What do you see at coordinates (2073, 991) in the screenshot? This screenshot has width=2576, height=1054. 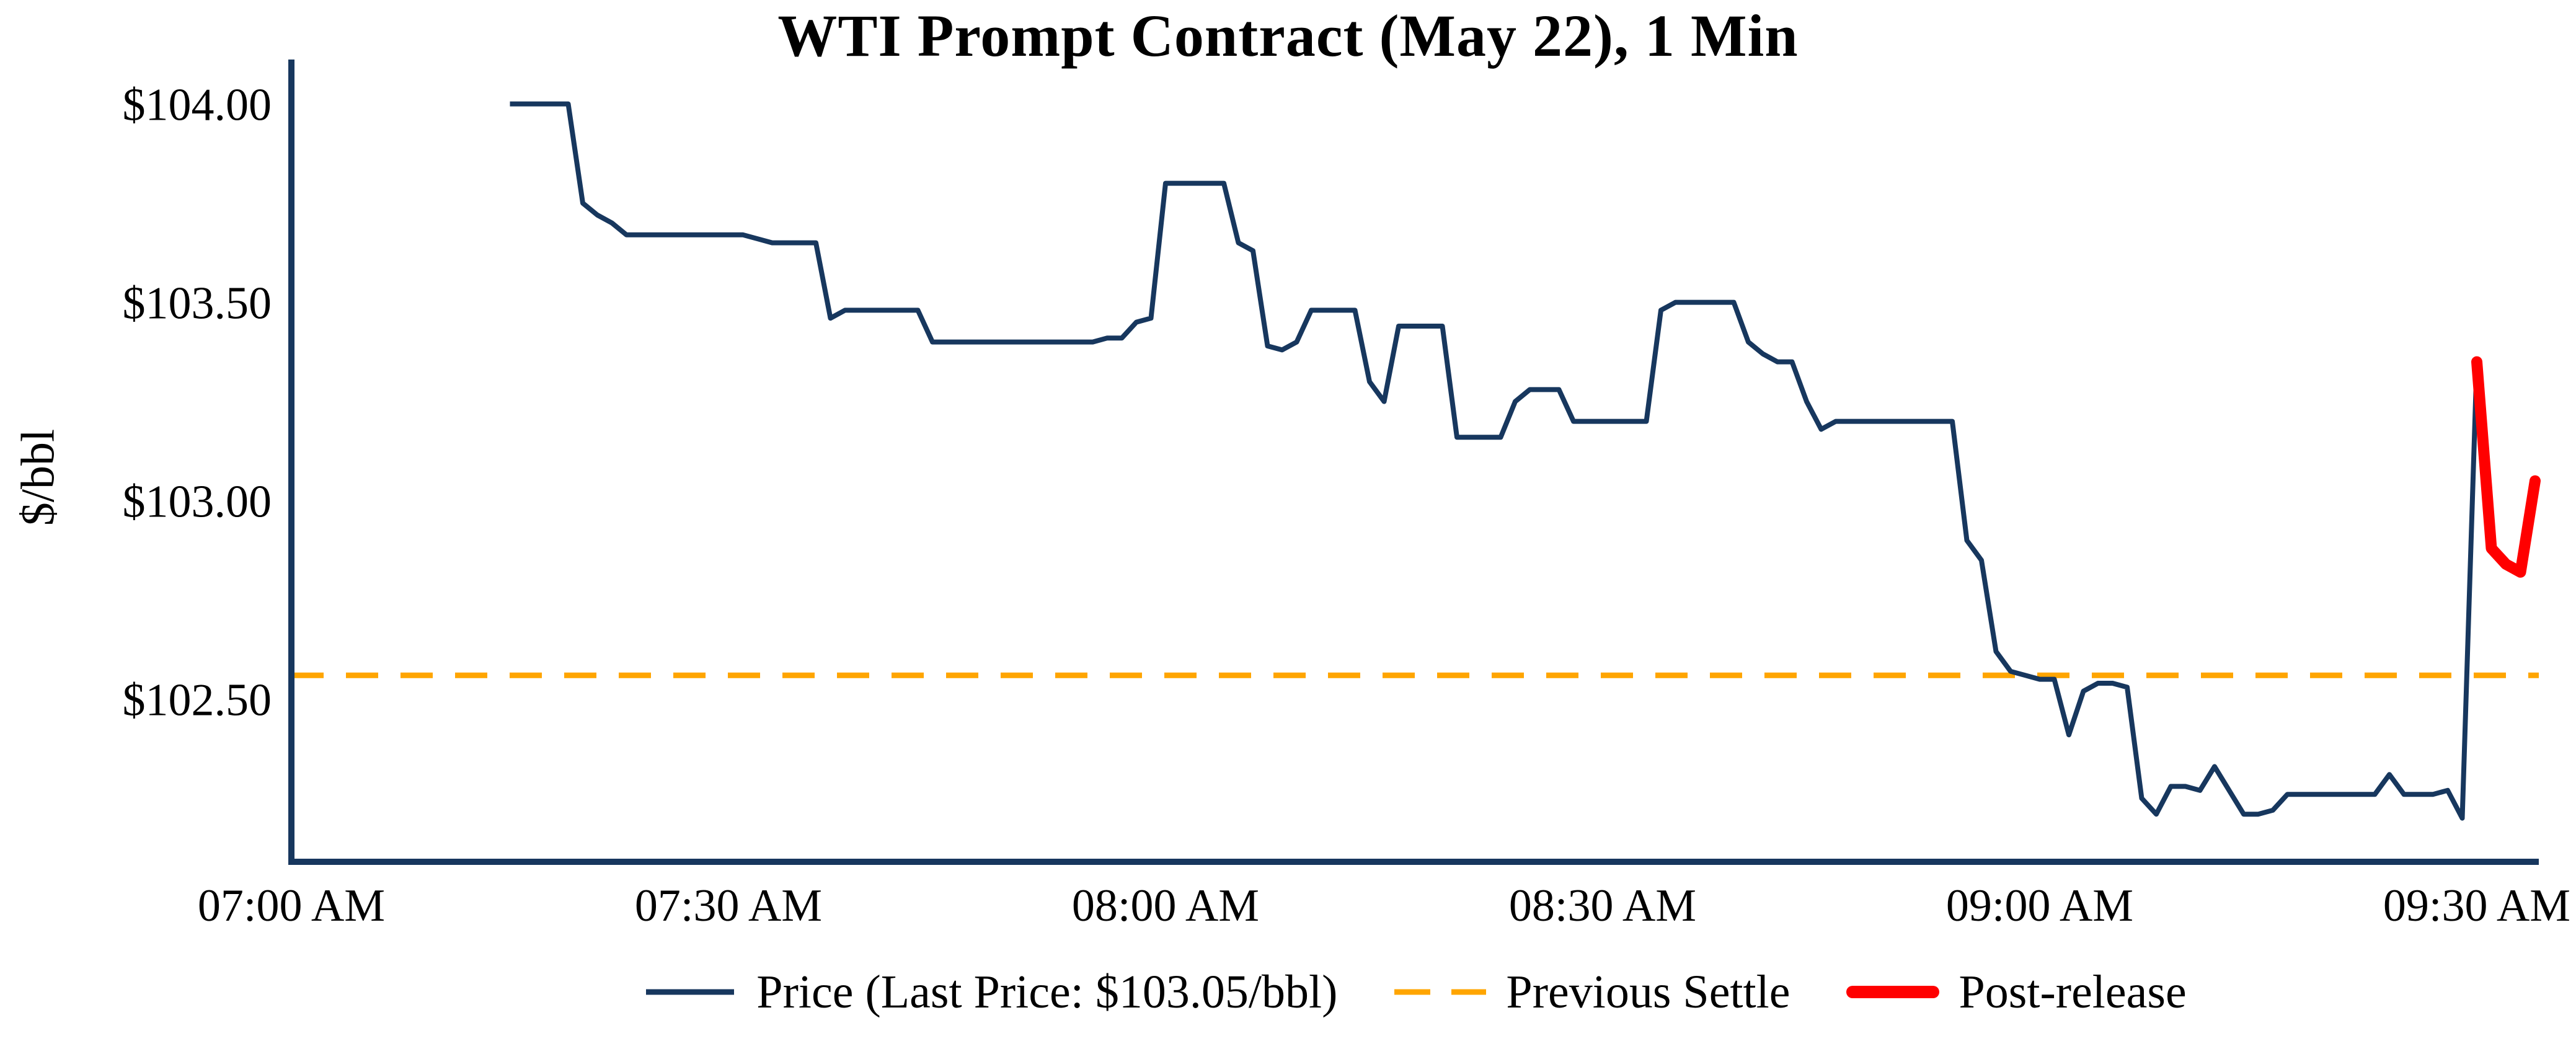 I see `legend-label-post-release: Post-release` at bounding box center [2073, 991].